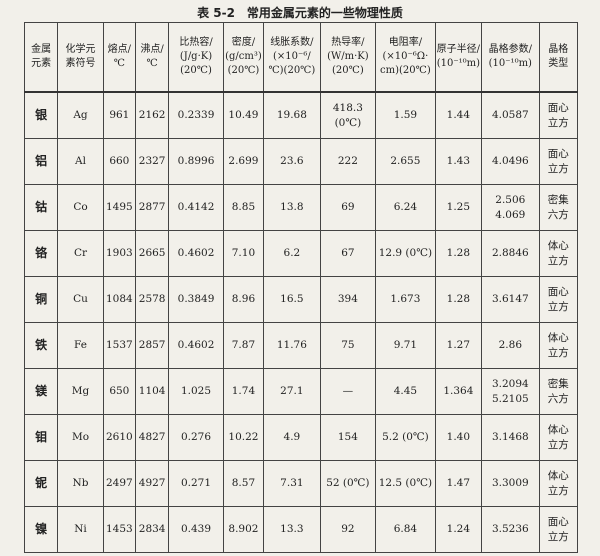  Describe the element at coordinates (152, 49) in the screenshot. I see `cell-text: 沸点/` at that location.